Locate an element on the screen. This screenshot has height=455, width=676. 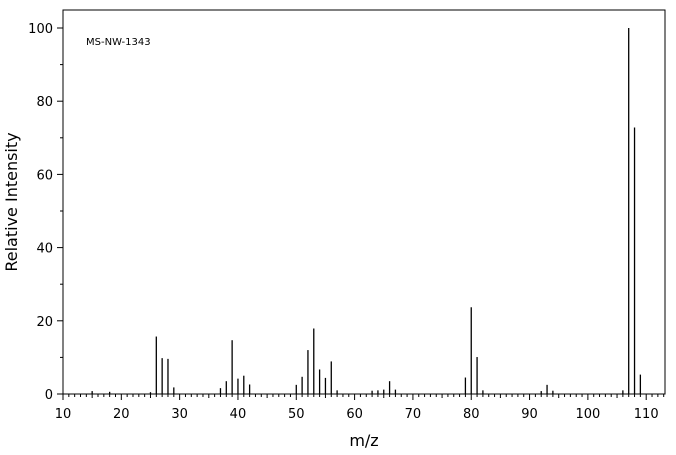
x-tick-label: 110 is located at coordinates (646, 414).